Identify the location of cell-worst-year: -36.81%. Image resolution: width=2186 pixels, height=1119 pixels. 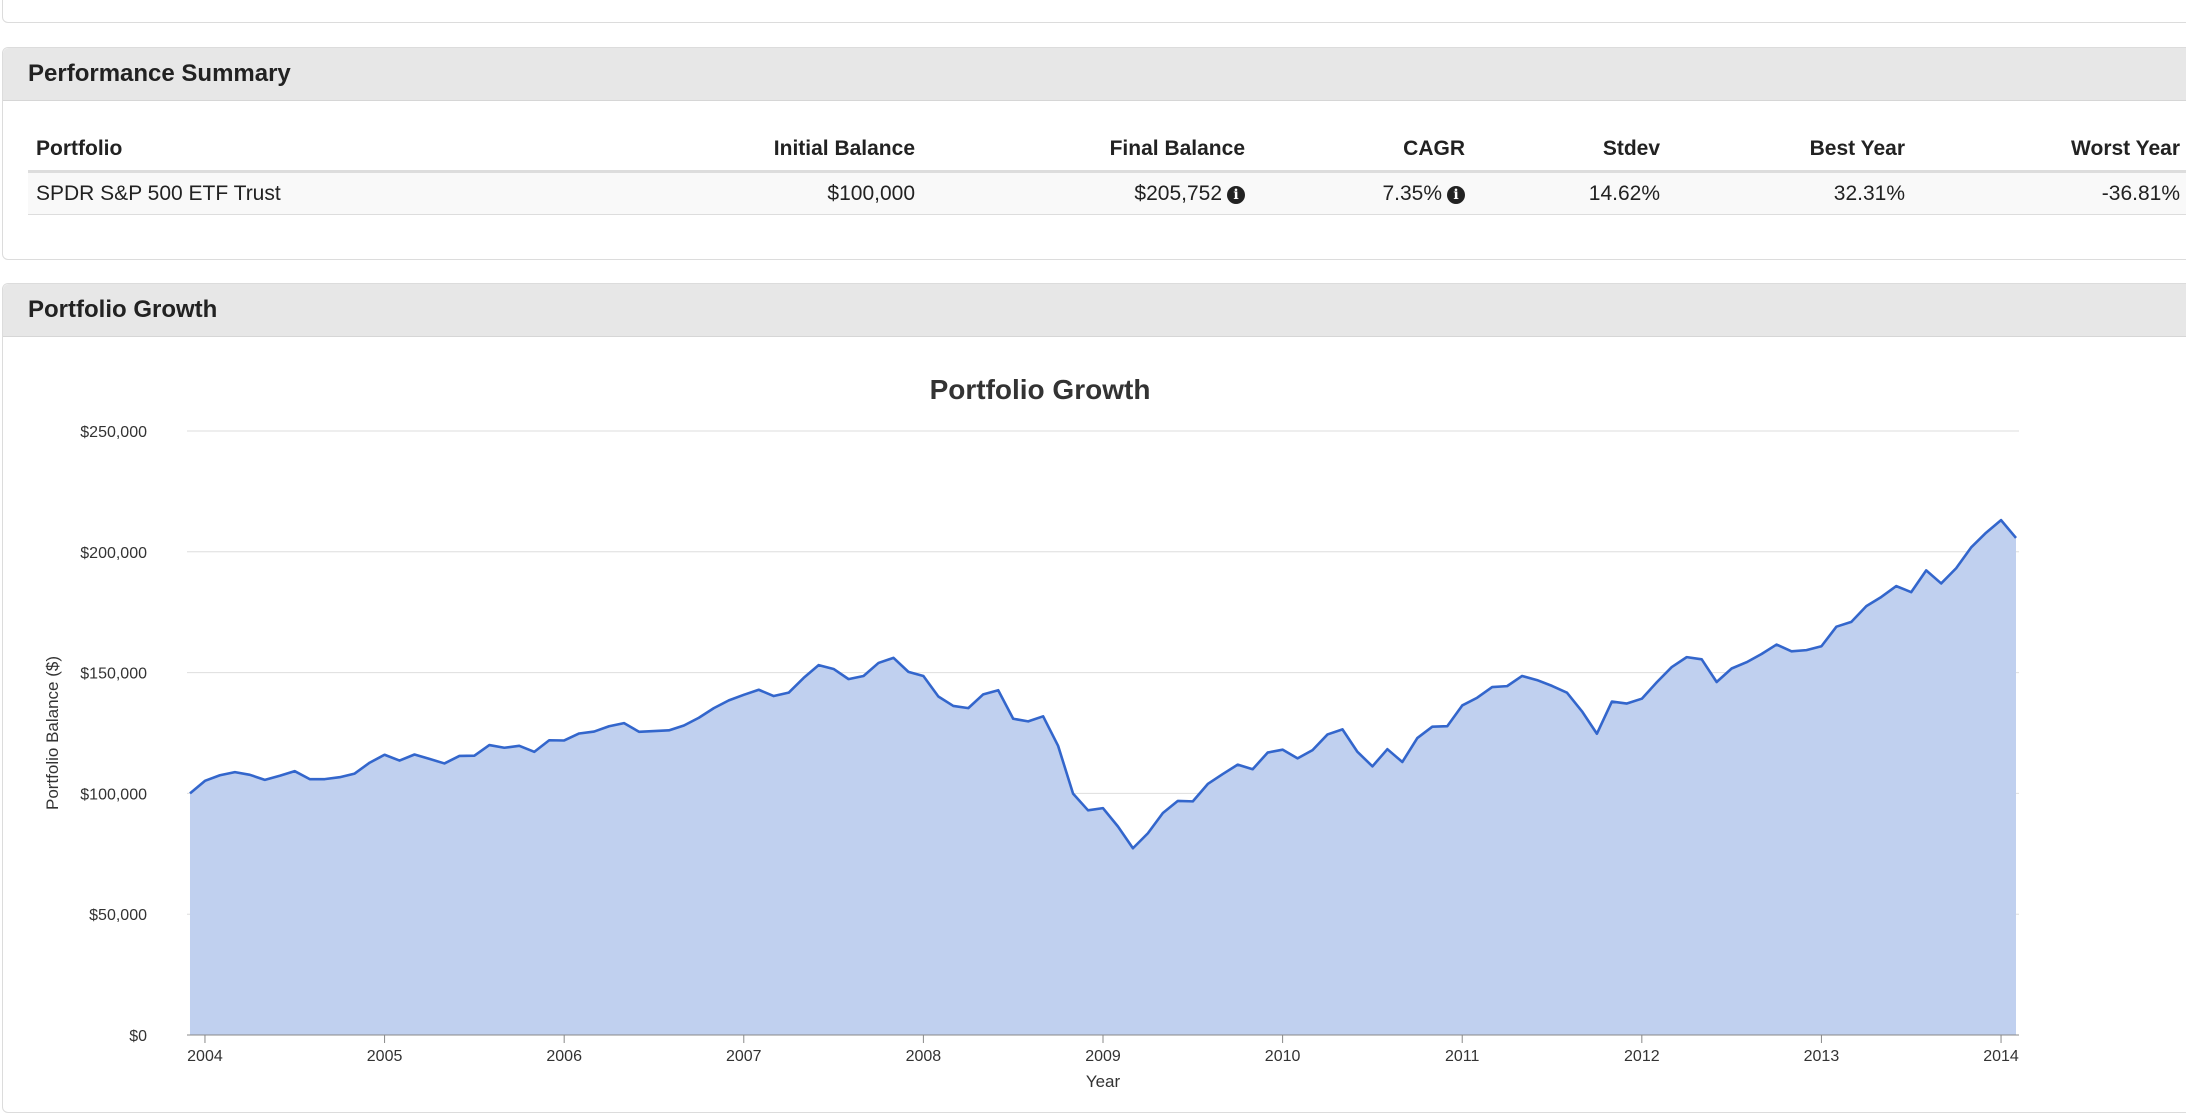
(2049, 193).